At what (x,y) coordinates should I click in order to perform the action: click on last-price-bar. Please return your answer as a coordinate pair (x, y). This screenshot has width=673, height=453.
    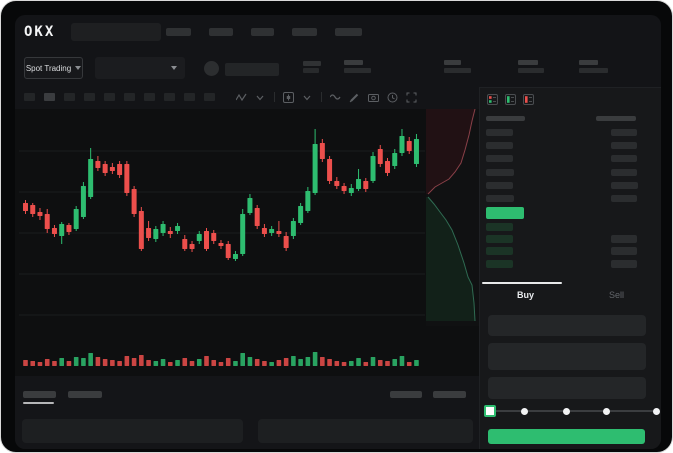
    Looking at the image, I should click on (505, 213).